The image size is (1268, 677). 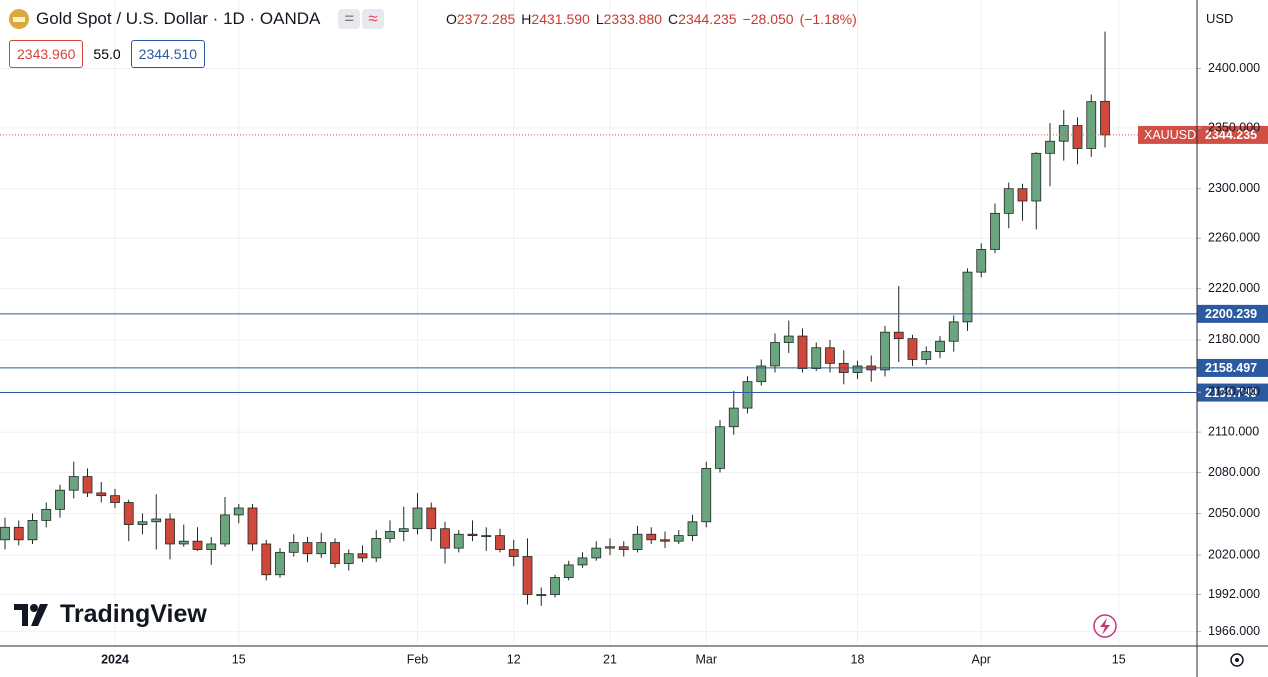 I want to click on brand-logo: TradingView, so click(x=110, y=614).